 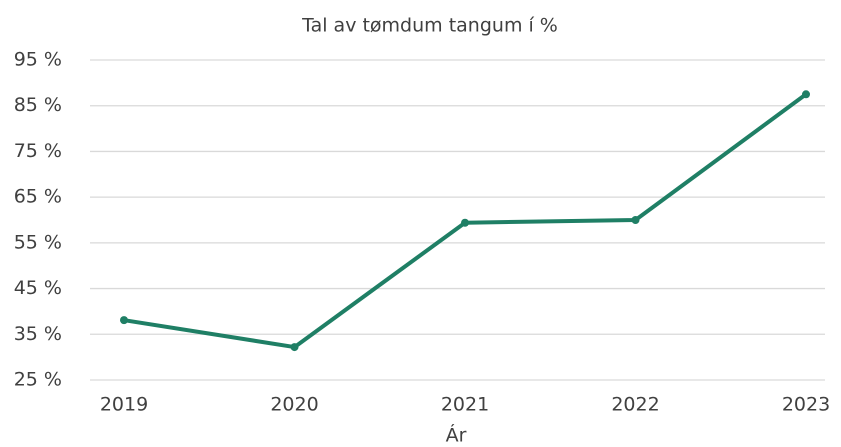 What do you see at coordinates (429, 26) in the screenshot?
I see `chart-title: Tal av tømdum tangum í %` at bounding box center [429, 26].